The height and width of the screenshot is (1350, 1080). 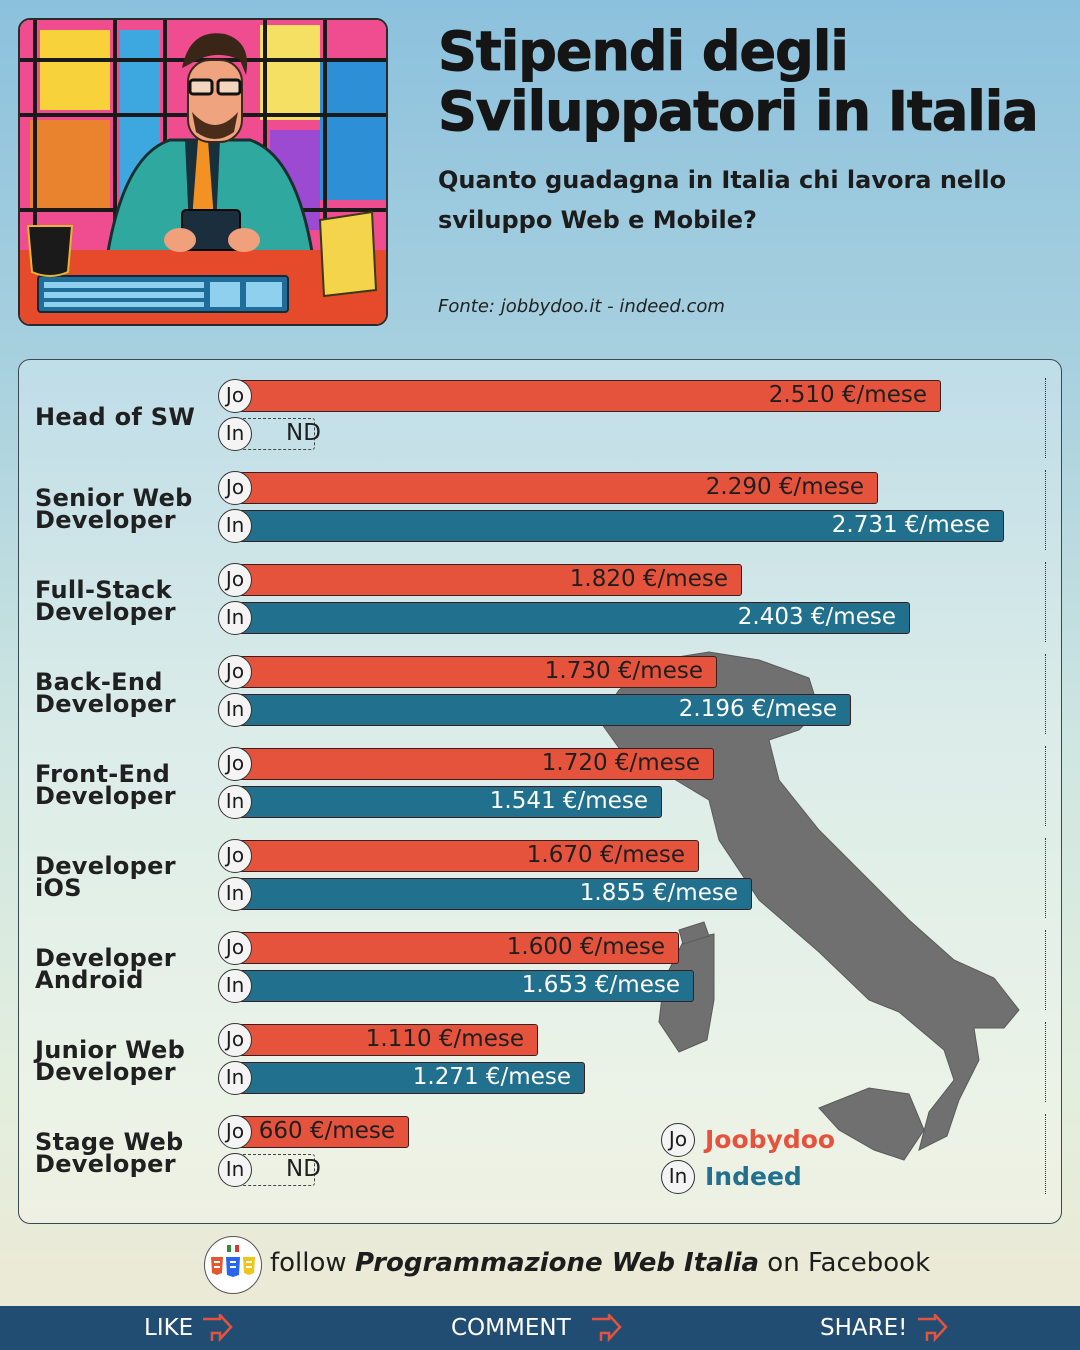 I want to click on row-label-line: Back-End, so click(x=99, y=682).